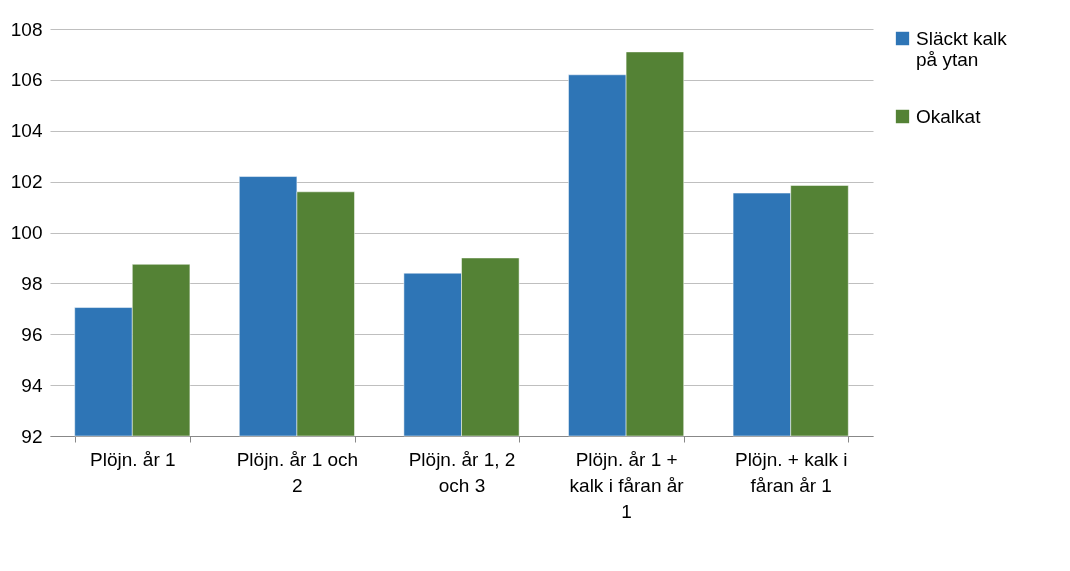  I want to click on x-tick-label: Plöjn. + kalk i fåran år 1, so click(791, 472).